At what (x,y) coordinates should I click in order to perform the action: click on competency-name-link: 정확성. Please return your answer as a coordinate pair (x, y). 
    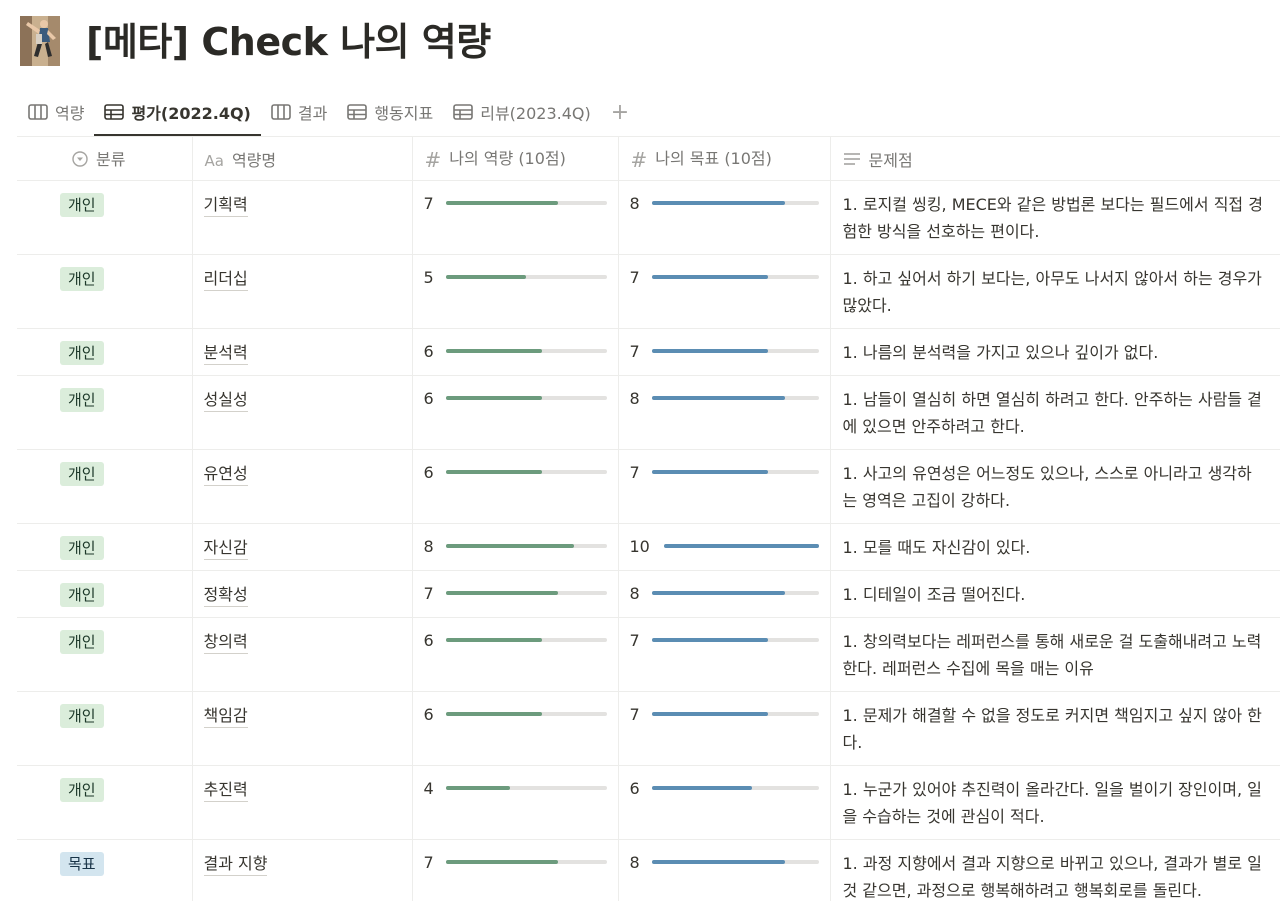
    Looking at the image, I should click on (225, 594).